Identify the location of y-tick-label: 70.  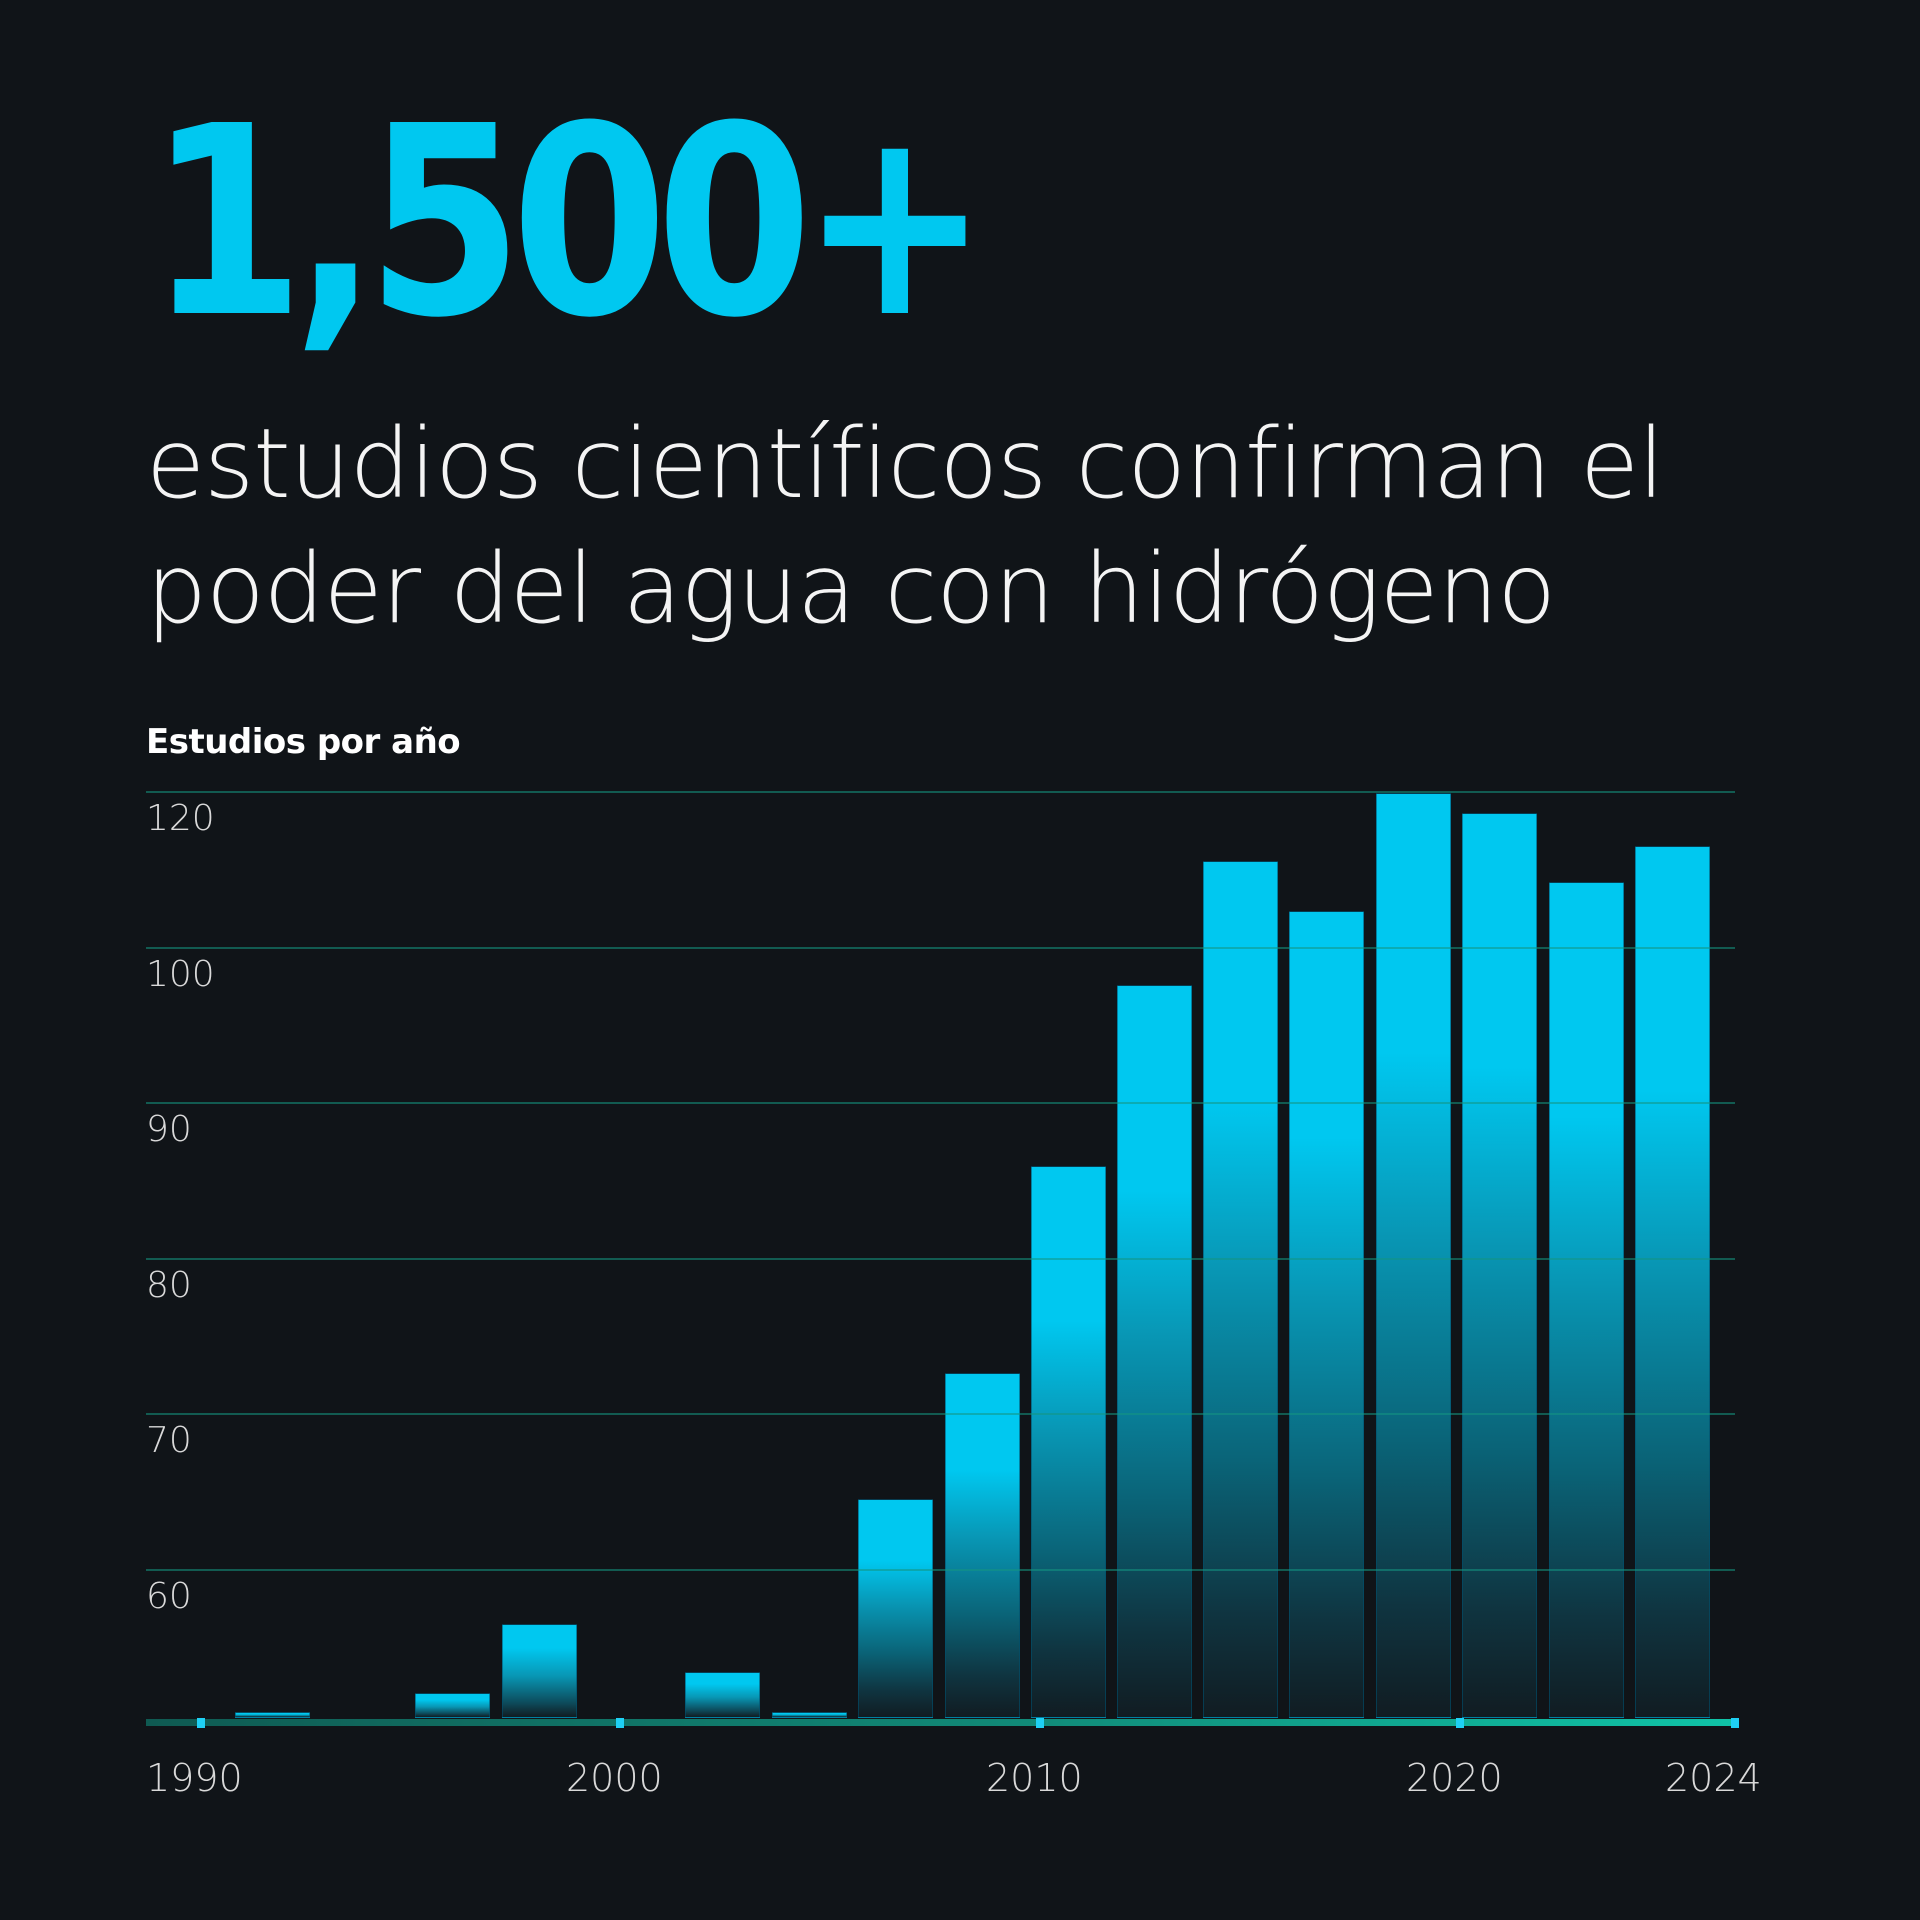
(169, 1440).